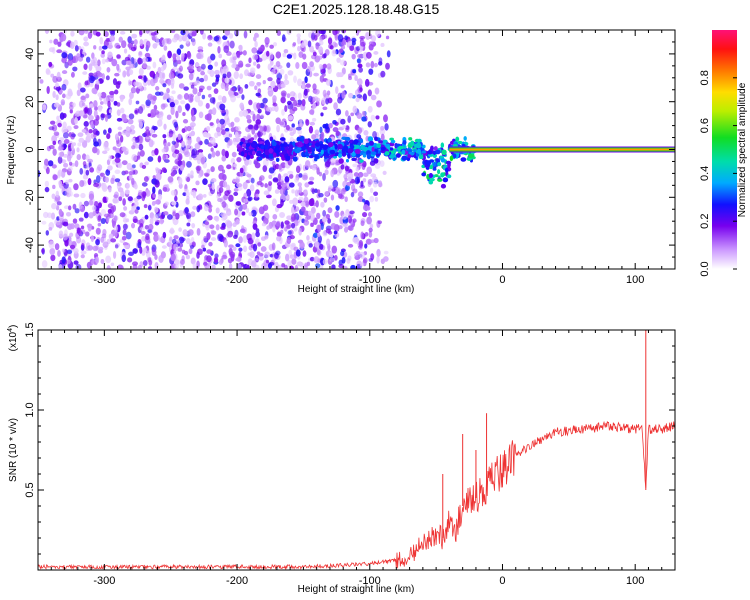 This screenshot has width=750, height=600. What do you see at coordinates (13, 450) in the screenshot?
I see `snr-y-label: SNR (10 * v/v)` at bounding box center [13, 450].